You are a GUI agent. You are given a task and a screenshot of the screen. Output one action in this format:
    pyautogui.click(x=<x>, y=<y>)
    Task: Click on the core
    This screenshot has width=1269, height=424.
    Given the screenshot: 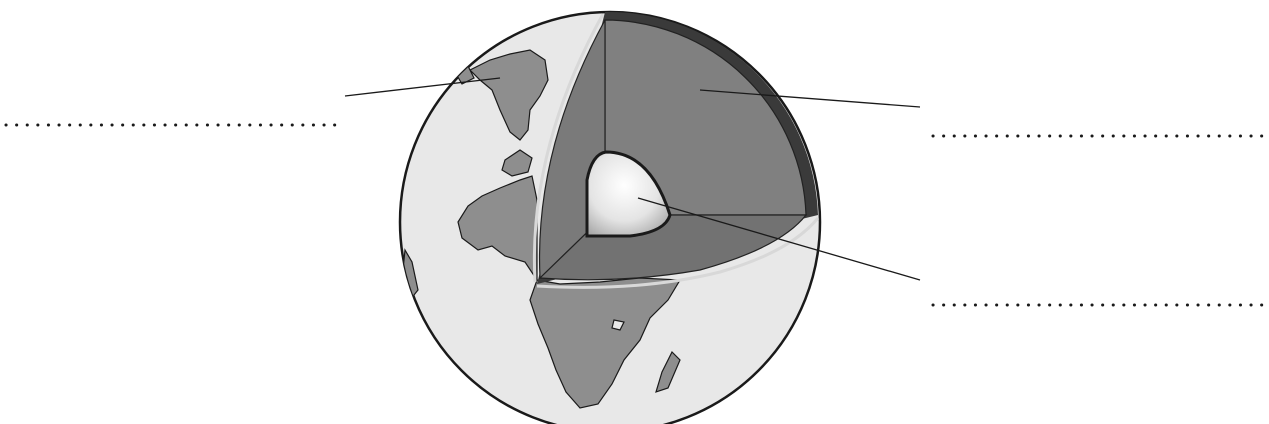 What is the action you would take?
    pyautogui.click(x=628, y=194)
    